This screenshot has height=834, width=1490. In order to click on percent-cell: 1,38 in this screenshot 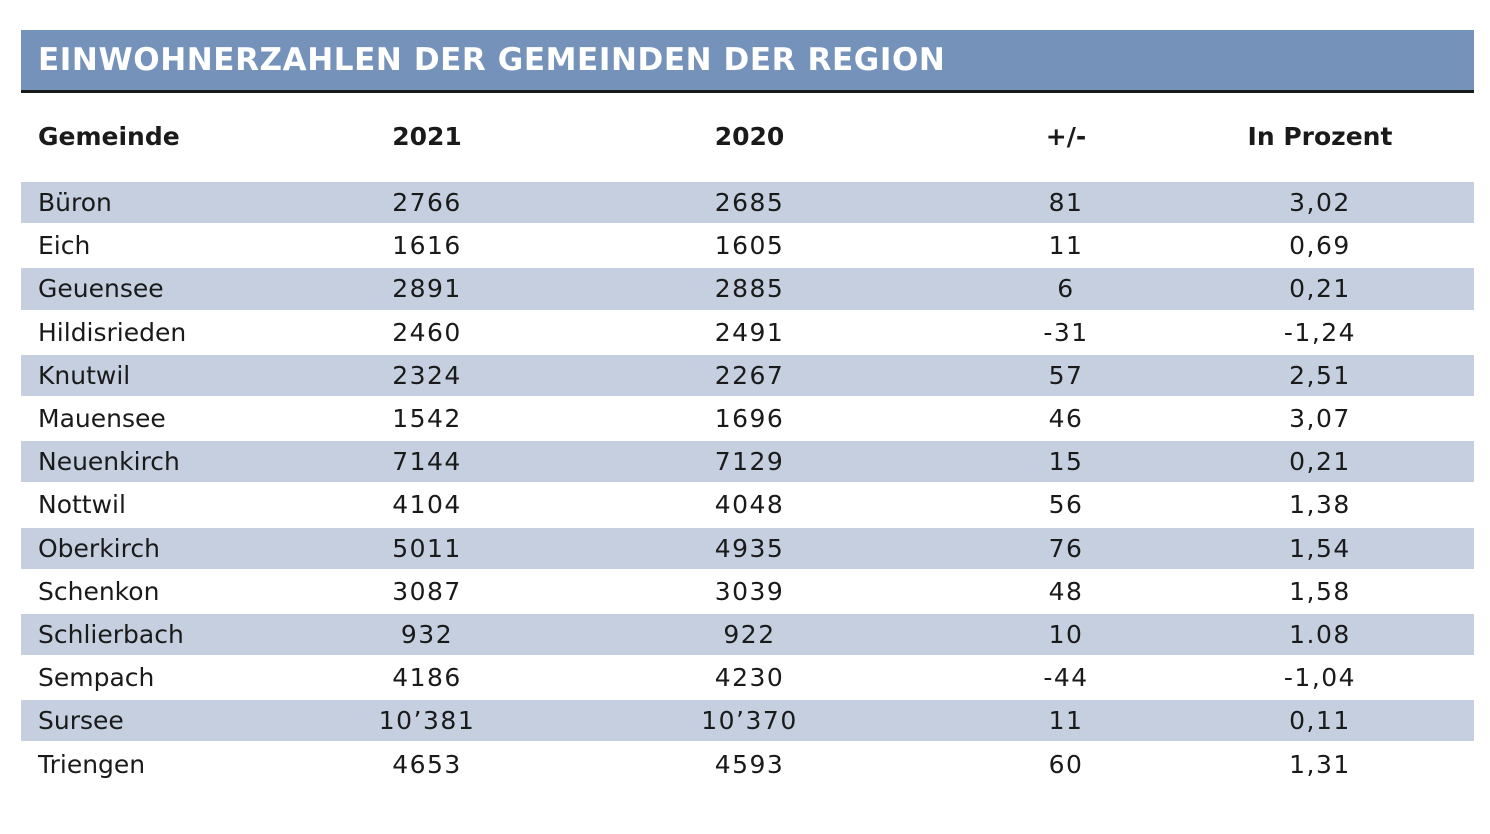, I will do `click(1320, 505)`.